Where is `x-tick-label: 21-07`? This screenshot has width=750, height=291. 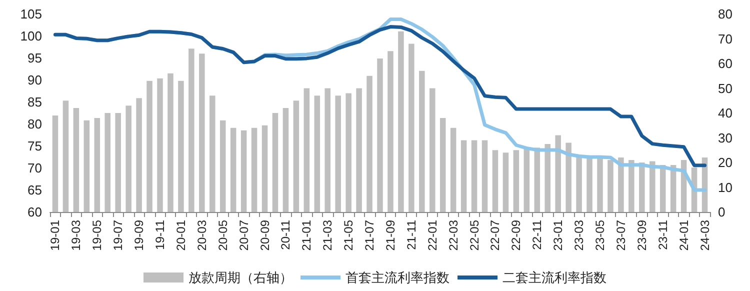
x-tick-label: 21-07 is located at coordinates (369, 235).